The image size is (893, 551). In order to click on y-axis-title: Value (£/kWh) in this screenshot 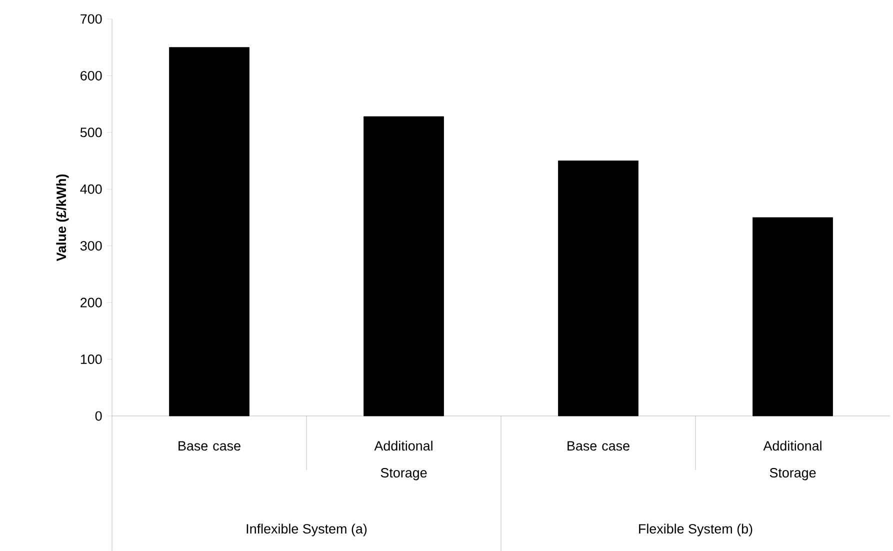, I will do `click(62, 218)`.